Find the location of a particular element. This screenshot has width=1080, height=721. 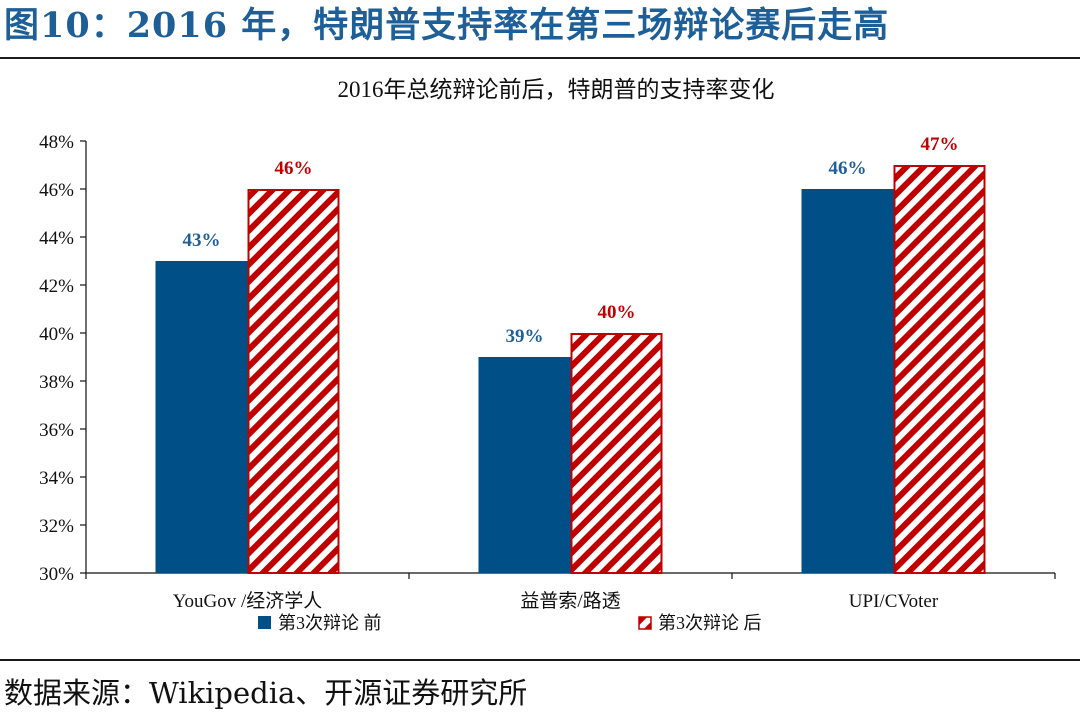

legend-label: 第3次辩论 后 is located at coordinates (710, 623).